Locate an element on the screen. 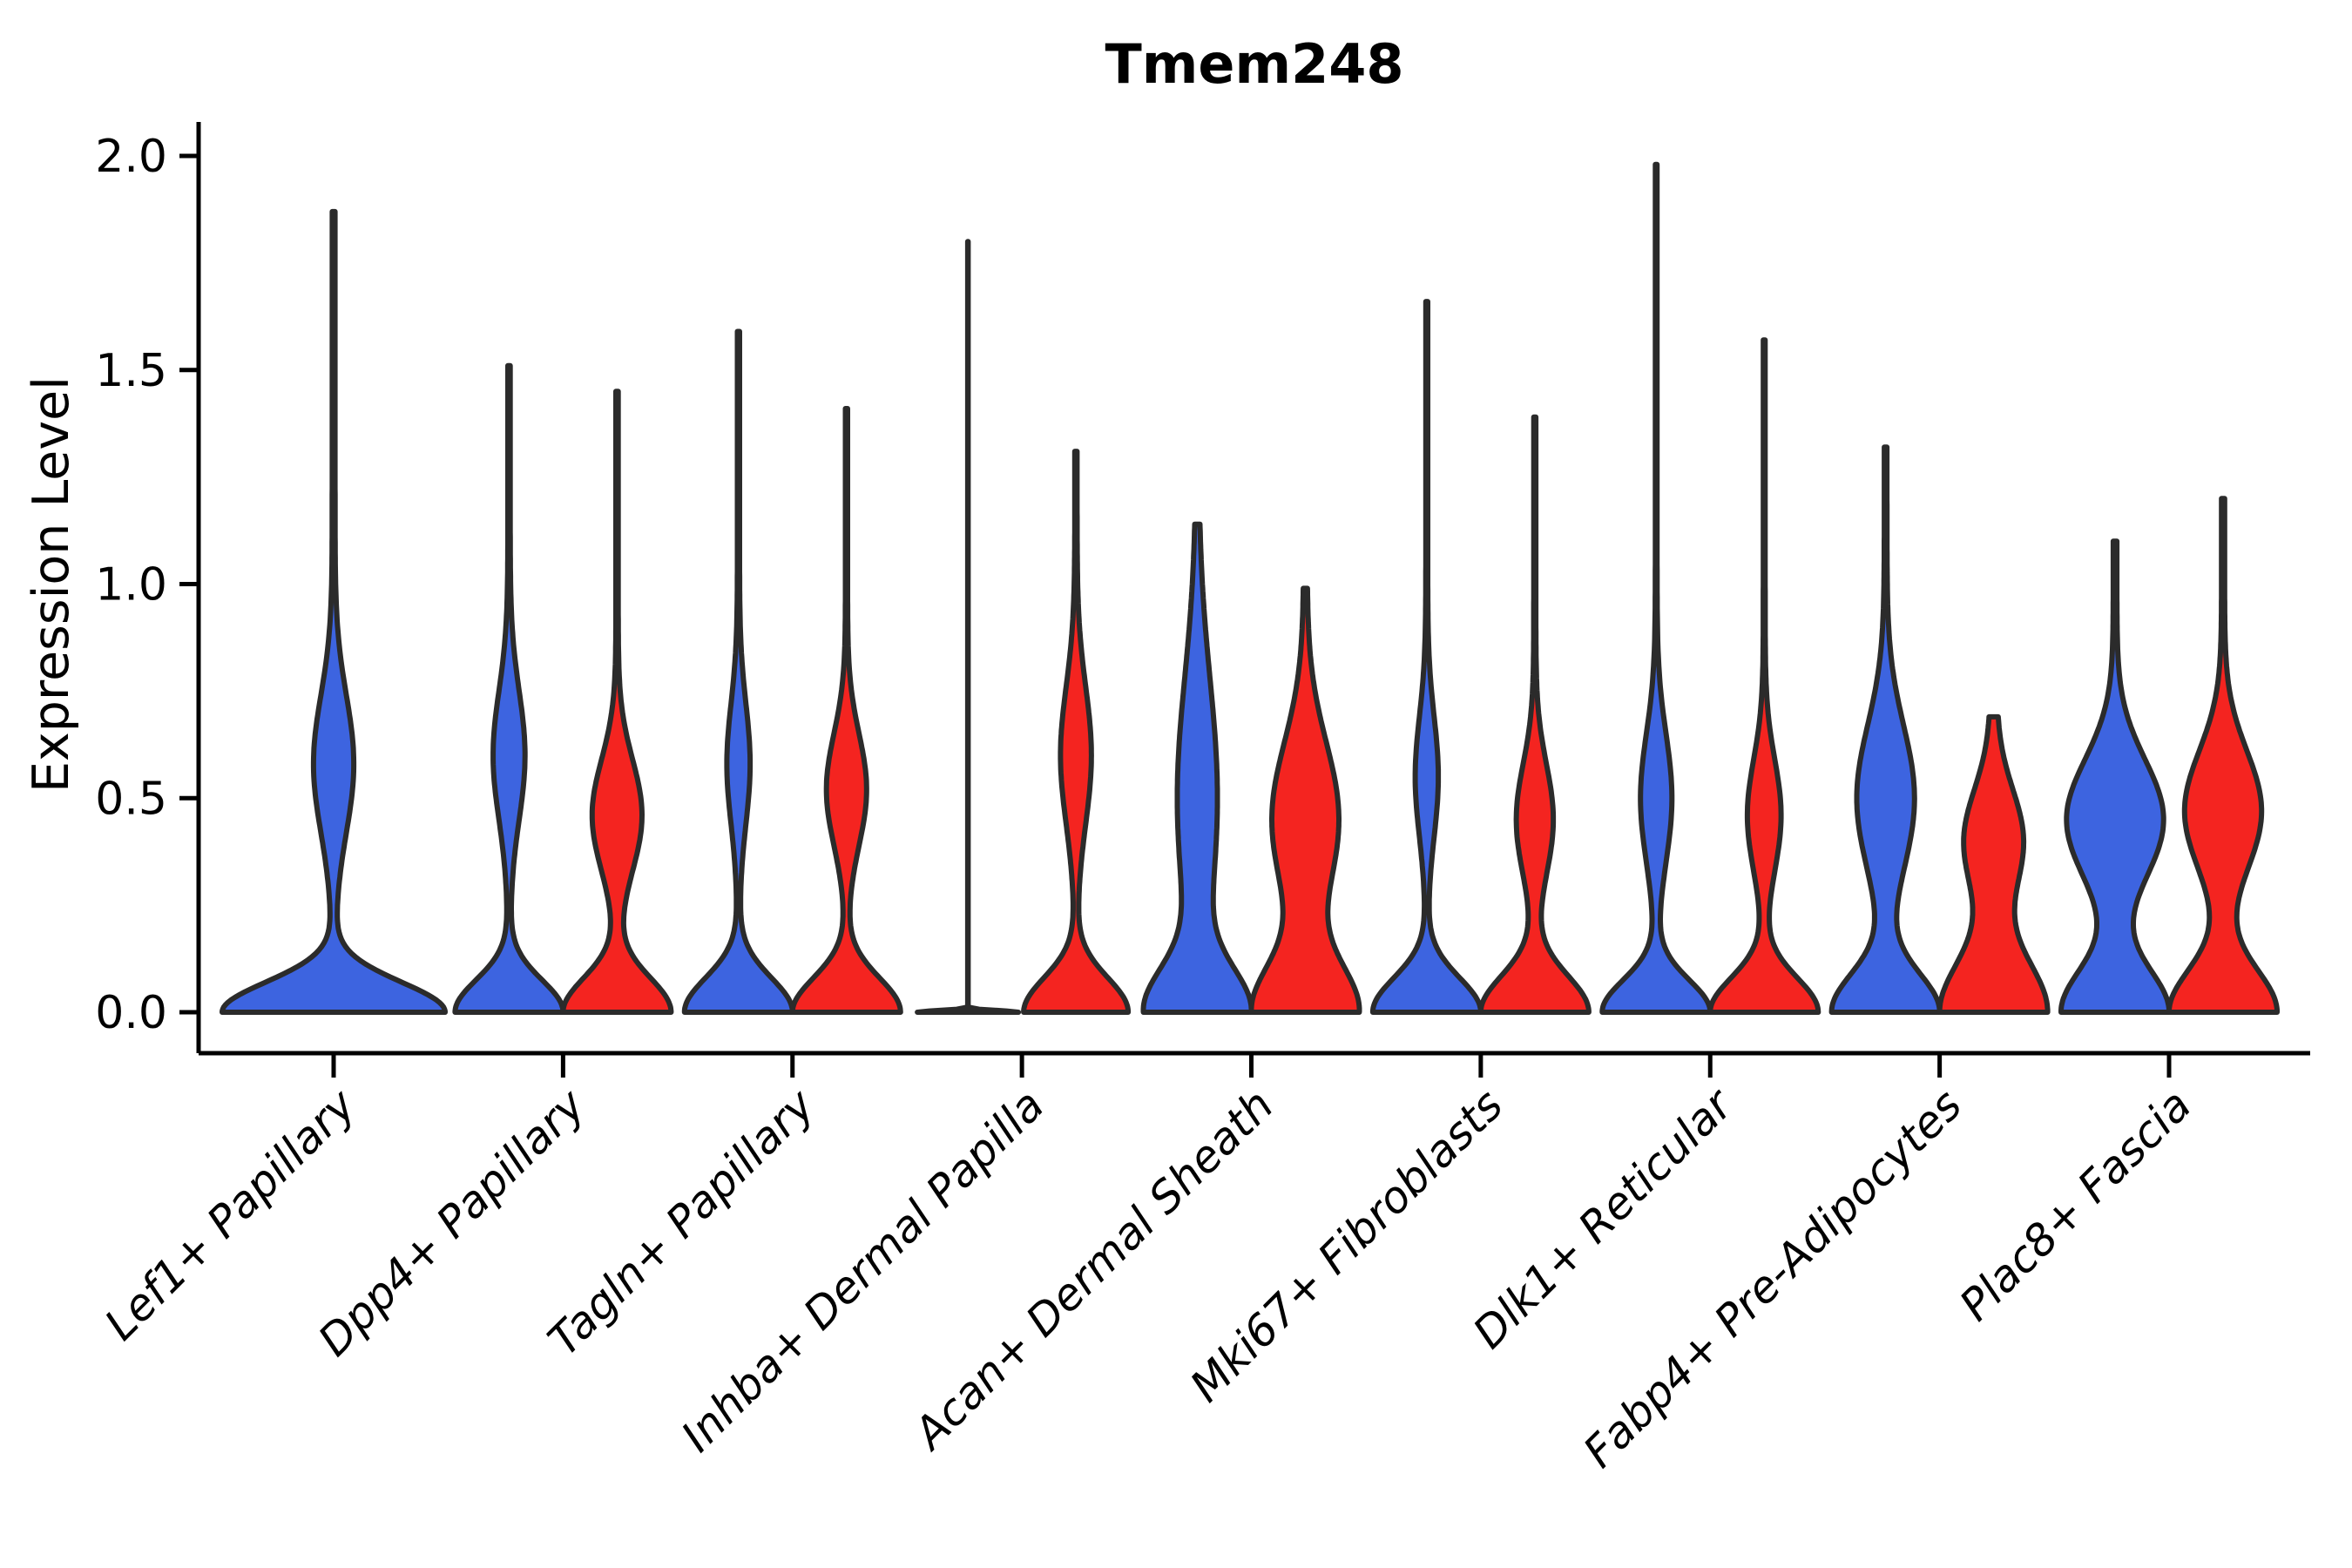  violin-blue-fabp4-pre-adipocytes is located at coordinates (1885, 729).